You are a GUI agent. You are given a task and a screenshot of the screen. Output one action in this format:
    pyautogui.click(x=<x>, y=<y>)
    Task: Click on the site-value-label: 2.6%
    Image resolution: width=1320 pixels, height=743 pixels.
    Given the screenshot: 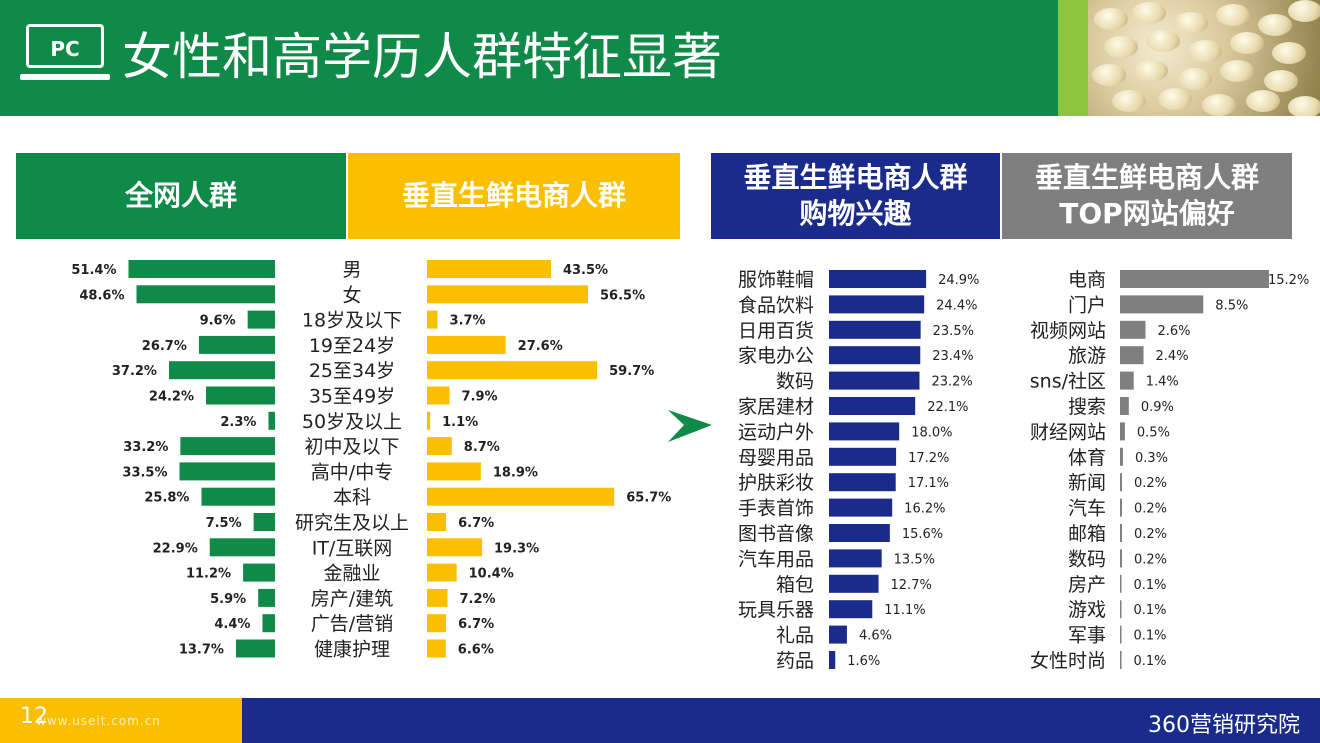 What is the action you would take?
    pyautogui.click(x=1173, y=331)
    